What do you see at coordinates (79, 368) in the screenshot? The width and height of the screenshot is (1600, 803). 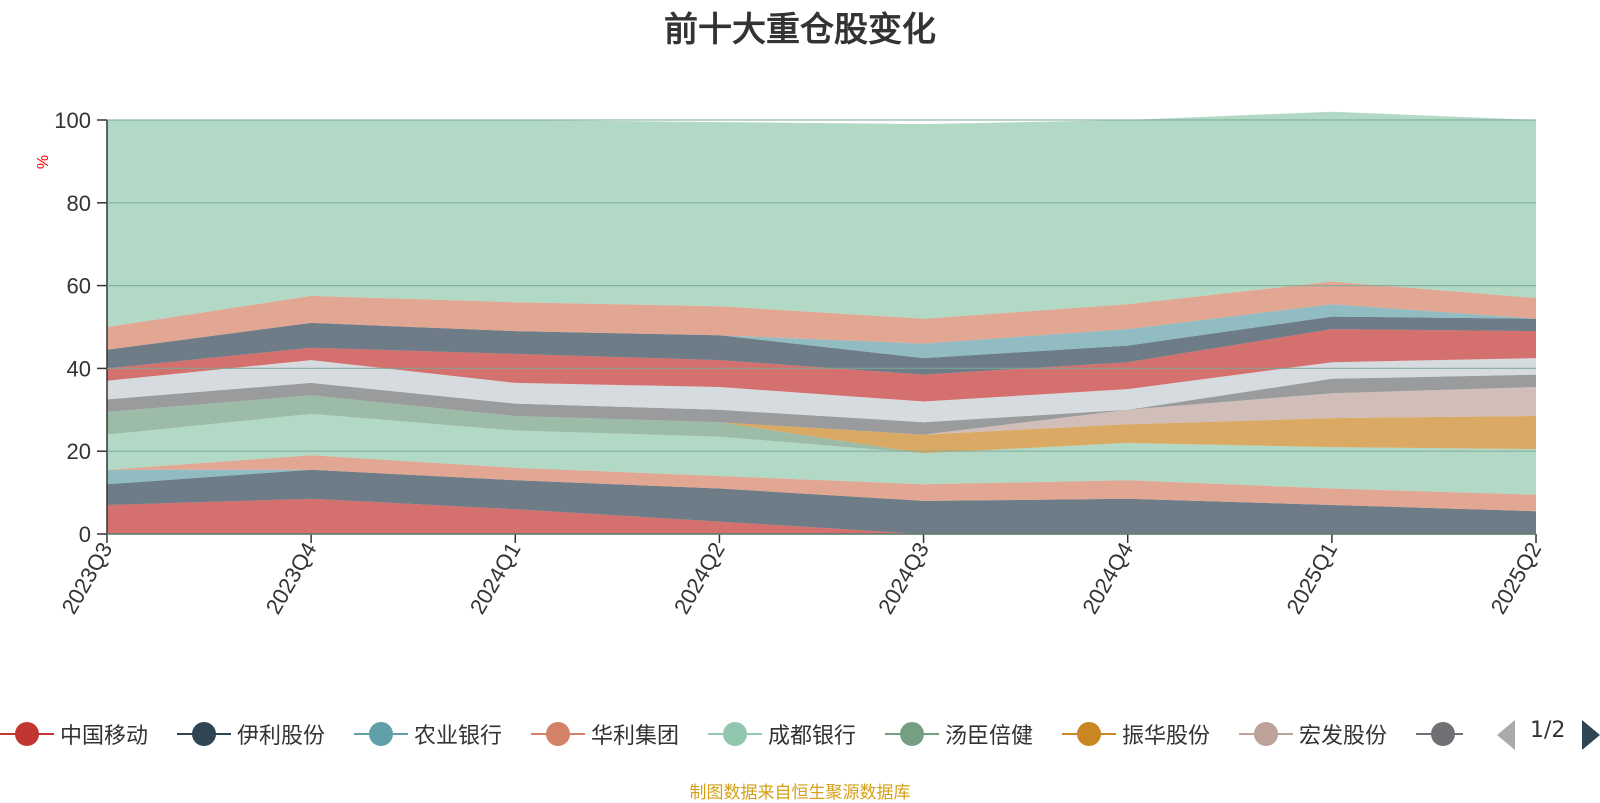 I see `y-tick-label: 40` at bounding box center [79, 368].